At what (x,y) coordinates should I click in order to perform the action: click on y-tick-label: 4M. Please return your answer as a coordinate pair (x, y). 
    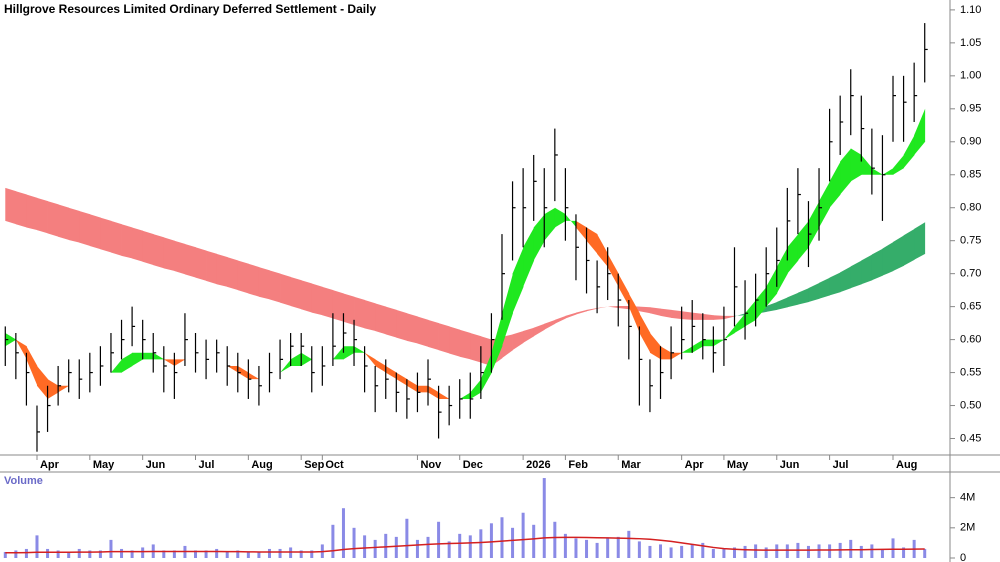
    Looking at the image, I should click on (967, 498).